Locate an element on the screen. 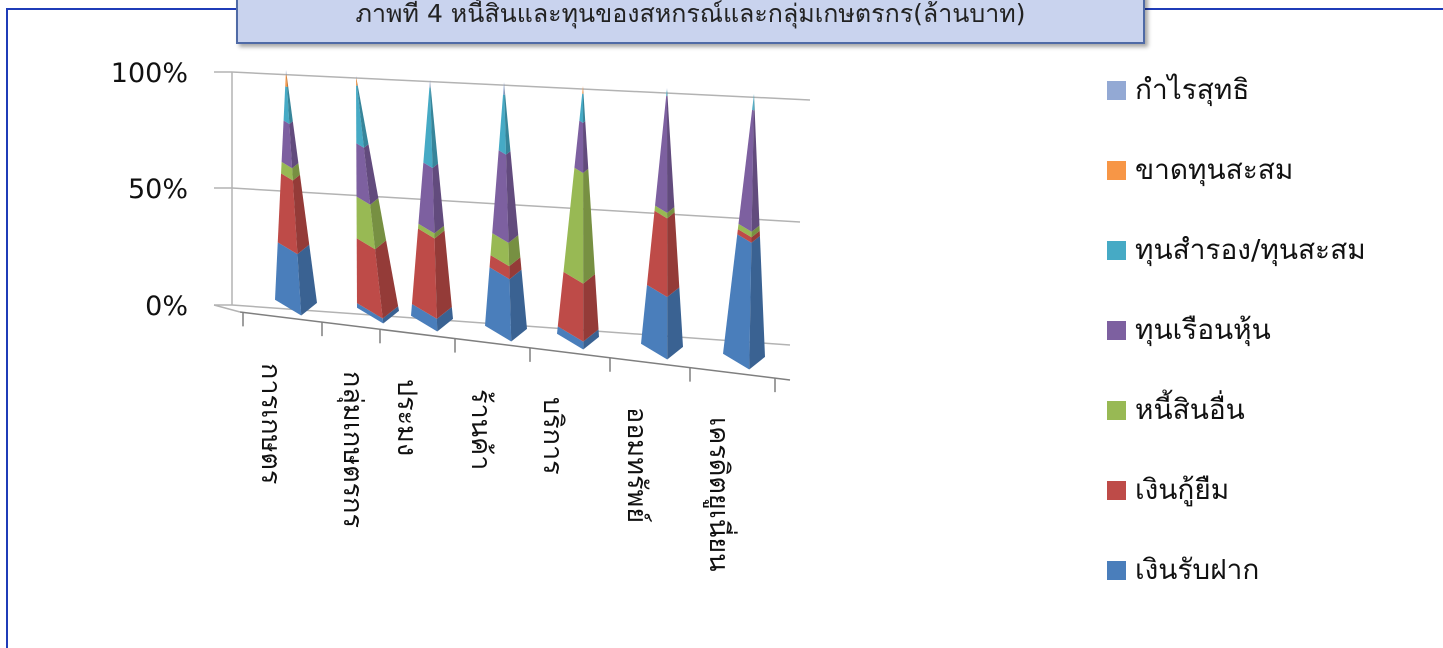  legend-item: หนี้สินอื่น is located at coordinates (1176, 410).